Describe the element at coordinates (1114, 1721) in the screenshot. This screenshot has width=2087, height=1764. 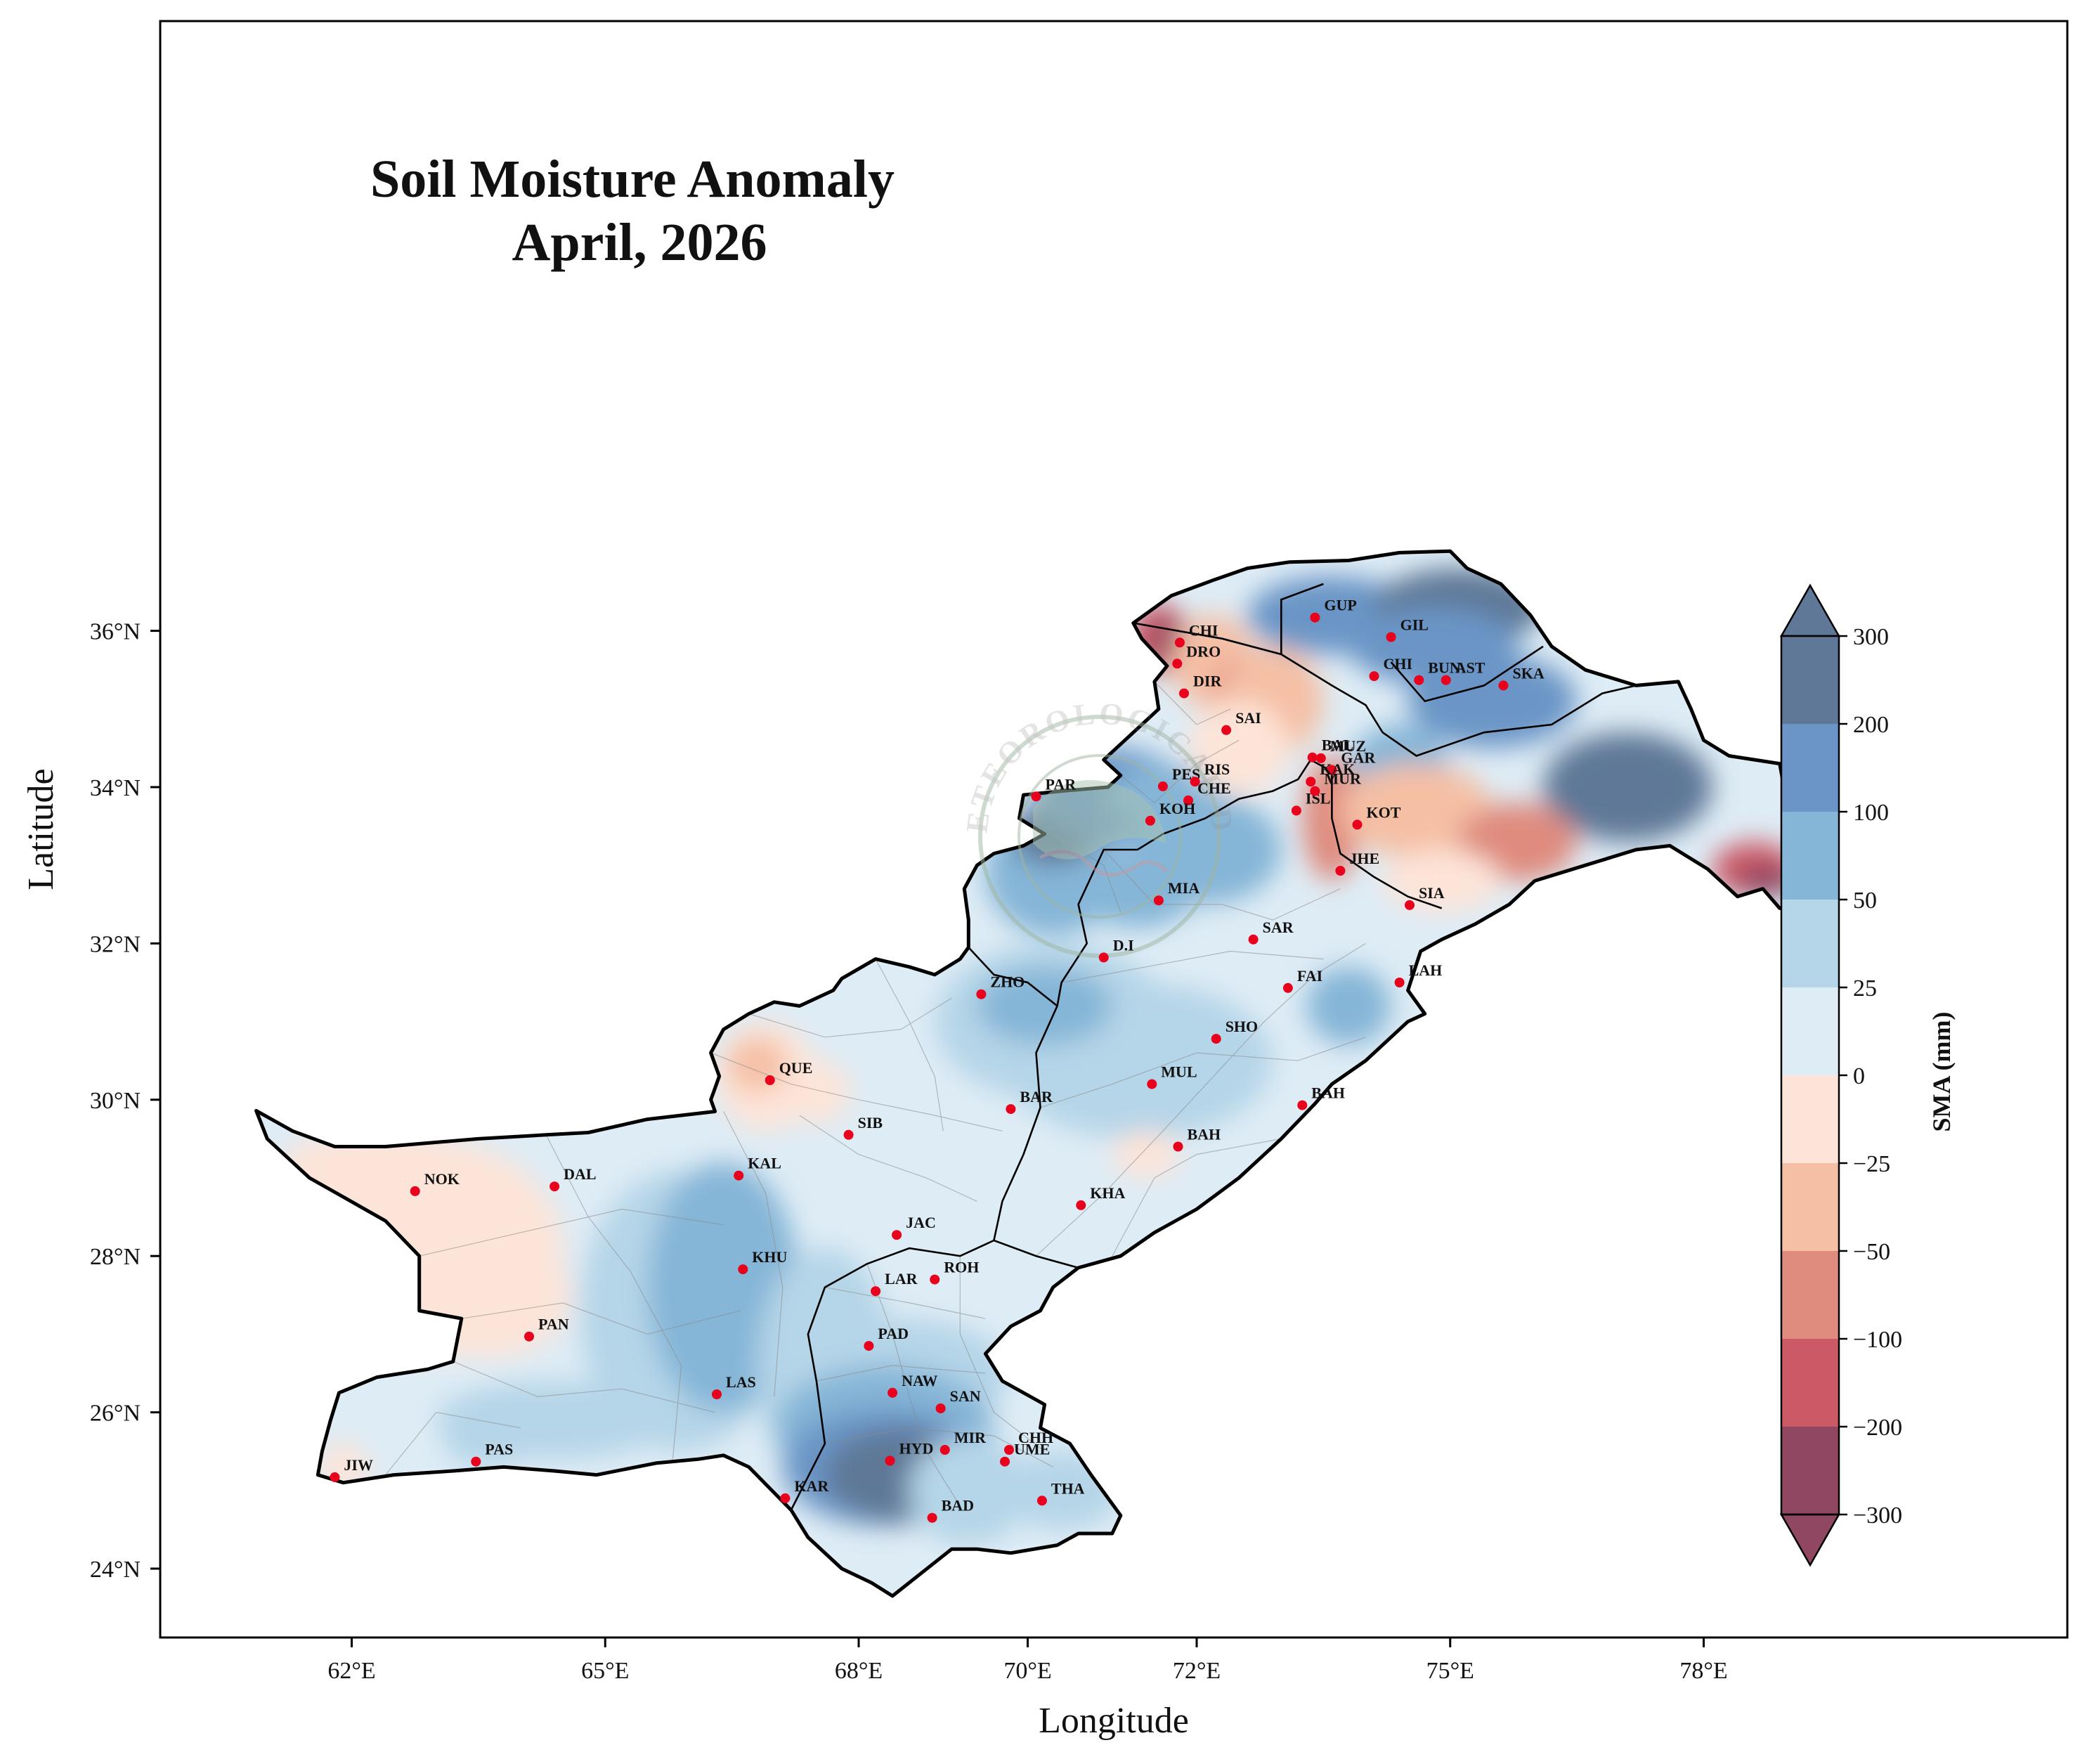
I see `x-axis-title: Longitude` at that location.